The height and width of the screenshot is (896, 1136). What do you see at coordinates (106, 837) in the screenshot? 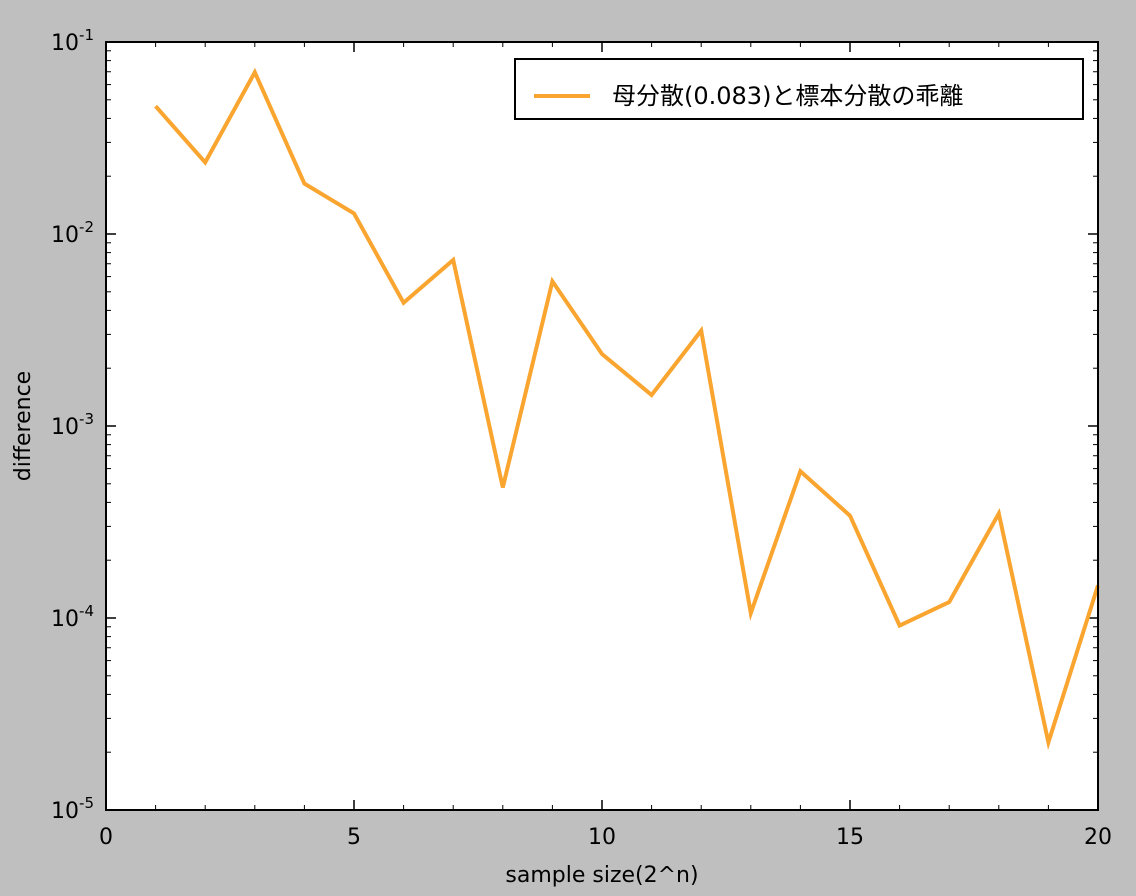
I see `x-tick-label: 0` at bounding box center [106, 837].